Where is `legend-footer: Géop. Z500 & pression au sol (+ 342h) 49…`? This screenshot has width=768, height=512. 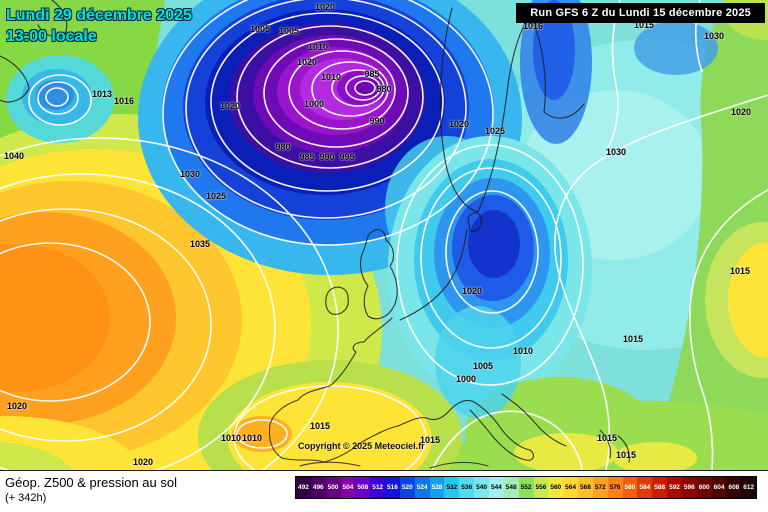 legend-footer: Géop. Z500 & pression au sol (+ 342h) 49… is located at coordinates (384, 491).